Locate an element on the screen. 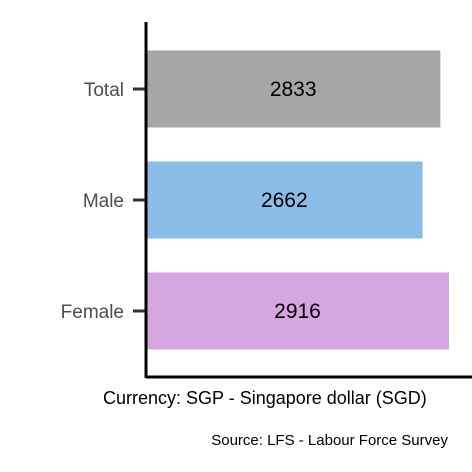 Image resolution: width=472 pixels, height=472 pixels. y-axis-ticks: Total Male Female is located at coordinates (103, 201).